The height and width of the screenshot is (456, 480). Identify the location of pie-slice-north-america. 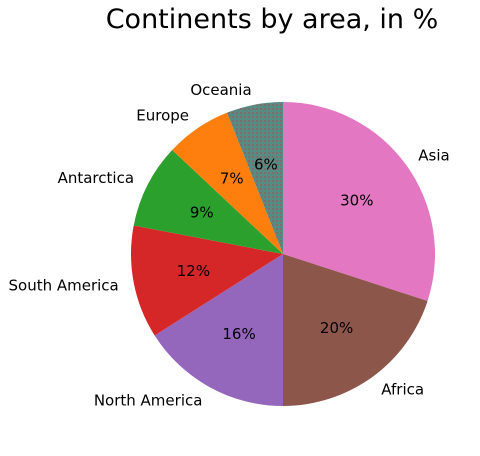
(218, 330).